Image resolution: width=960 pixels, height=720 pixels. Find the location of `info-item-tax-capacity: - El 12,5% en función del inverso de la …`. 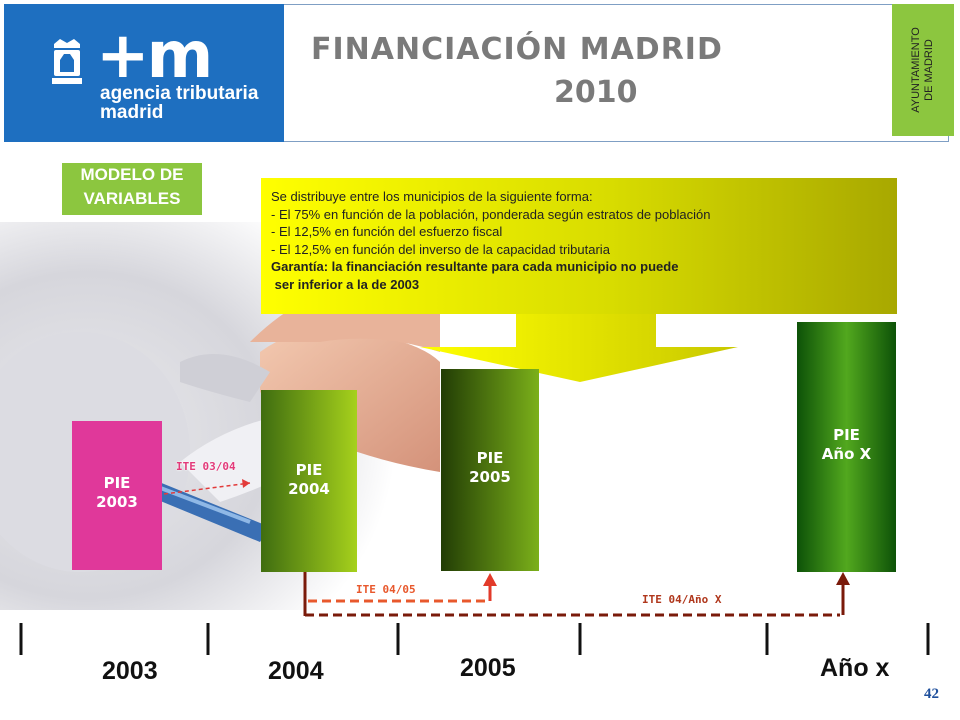

info-item-tax-capacity: - El 12,5% en función del inverso de la … is located at coordinates (440, 249).